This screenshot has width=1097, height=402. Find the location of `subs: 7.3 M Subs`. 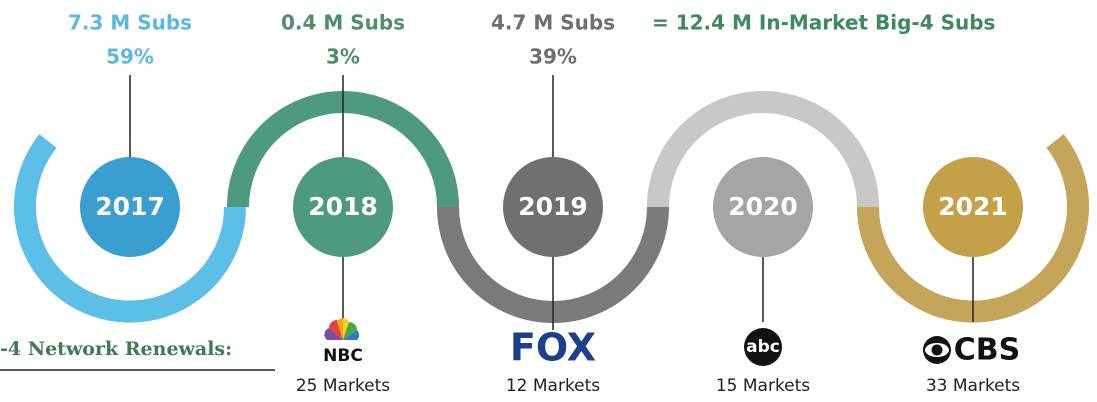

subs: 7.3 M Subs is located at coordinates (130, 23).